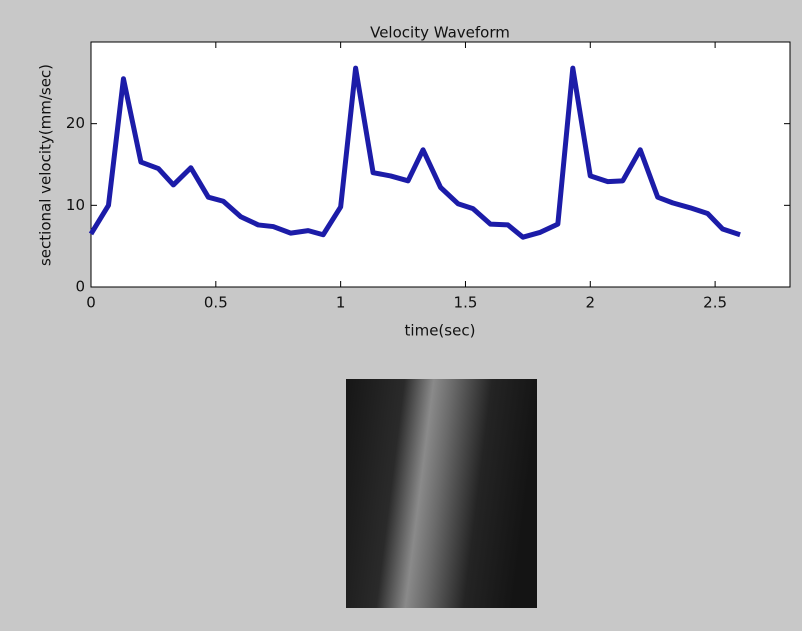 This screenshot has width=802, height=631. What do you see at coordinates (441, 493) in the screenshot?
I see `ultrasound-image` at bounding box center [441, 493].